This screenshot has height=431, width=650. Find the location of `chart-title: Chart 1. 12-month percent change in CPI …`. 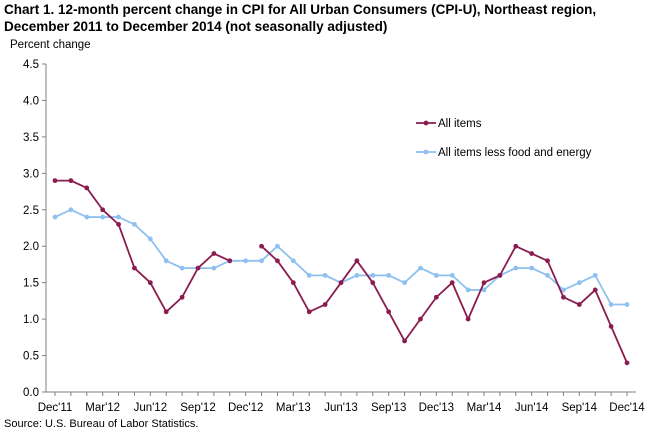

chart-title: Chart 1. 12-month percent change in CPI … is located at coordinates (324, 18).